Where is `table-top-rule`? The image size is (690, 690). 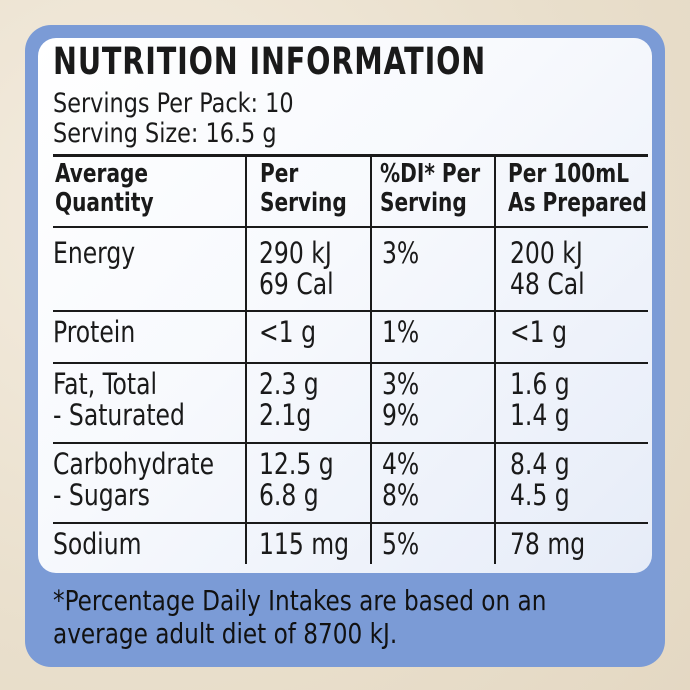 table-top-rule is located at coordinates (350, 155).